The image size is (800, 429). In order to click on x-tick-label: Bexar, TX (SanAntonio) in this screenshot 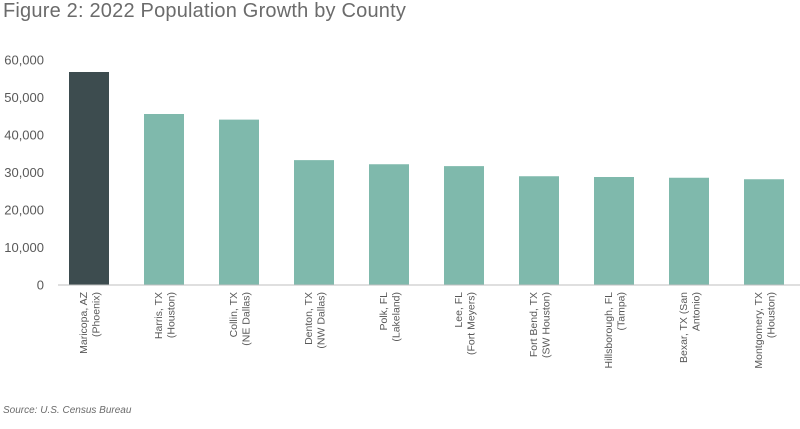, I will do `click(690, 327)`.